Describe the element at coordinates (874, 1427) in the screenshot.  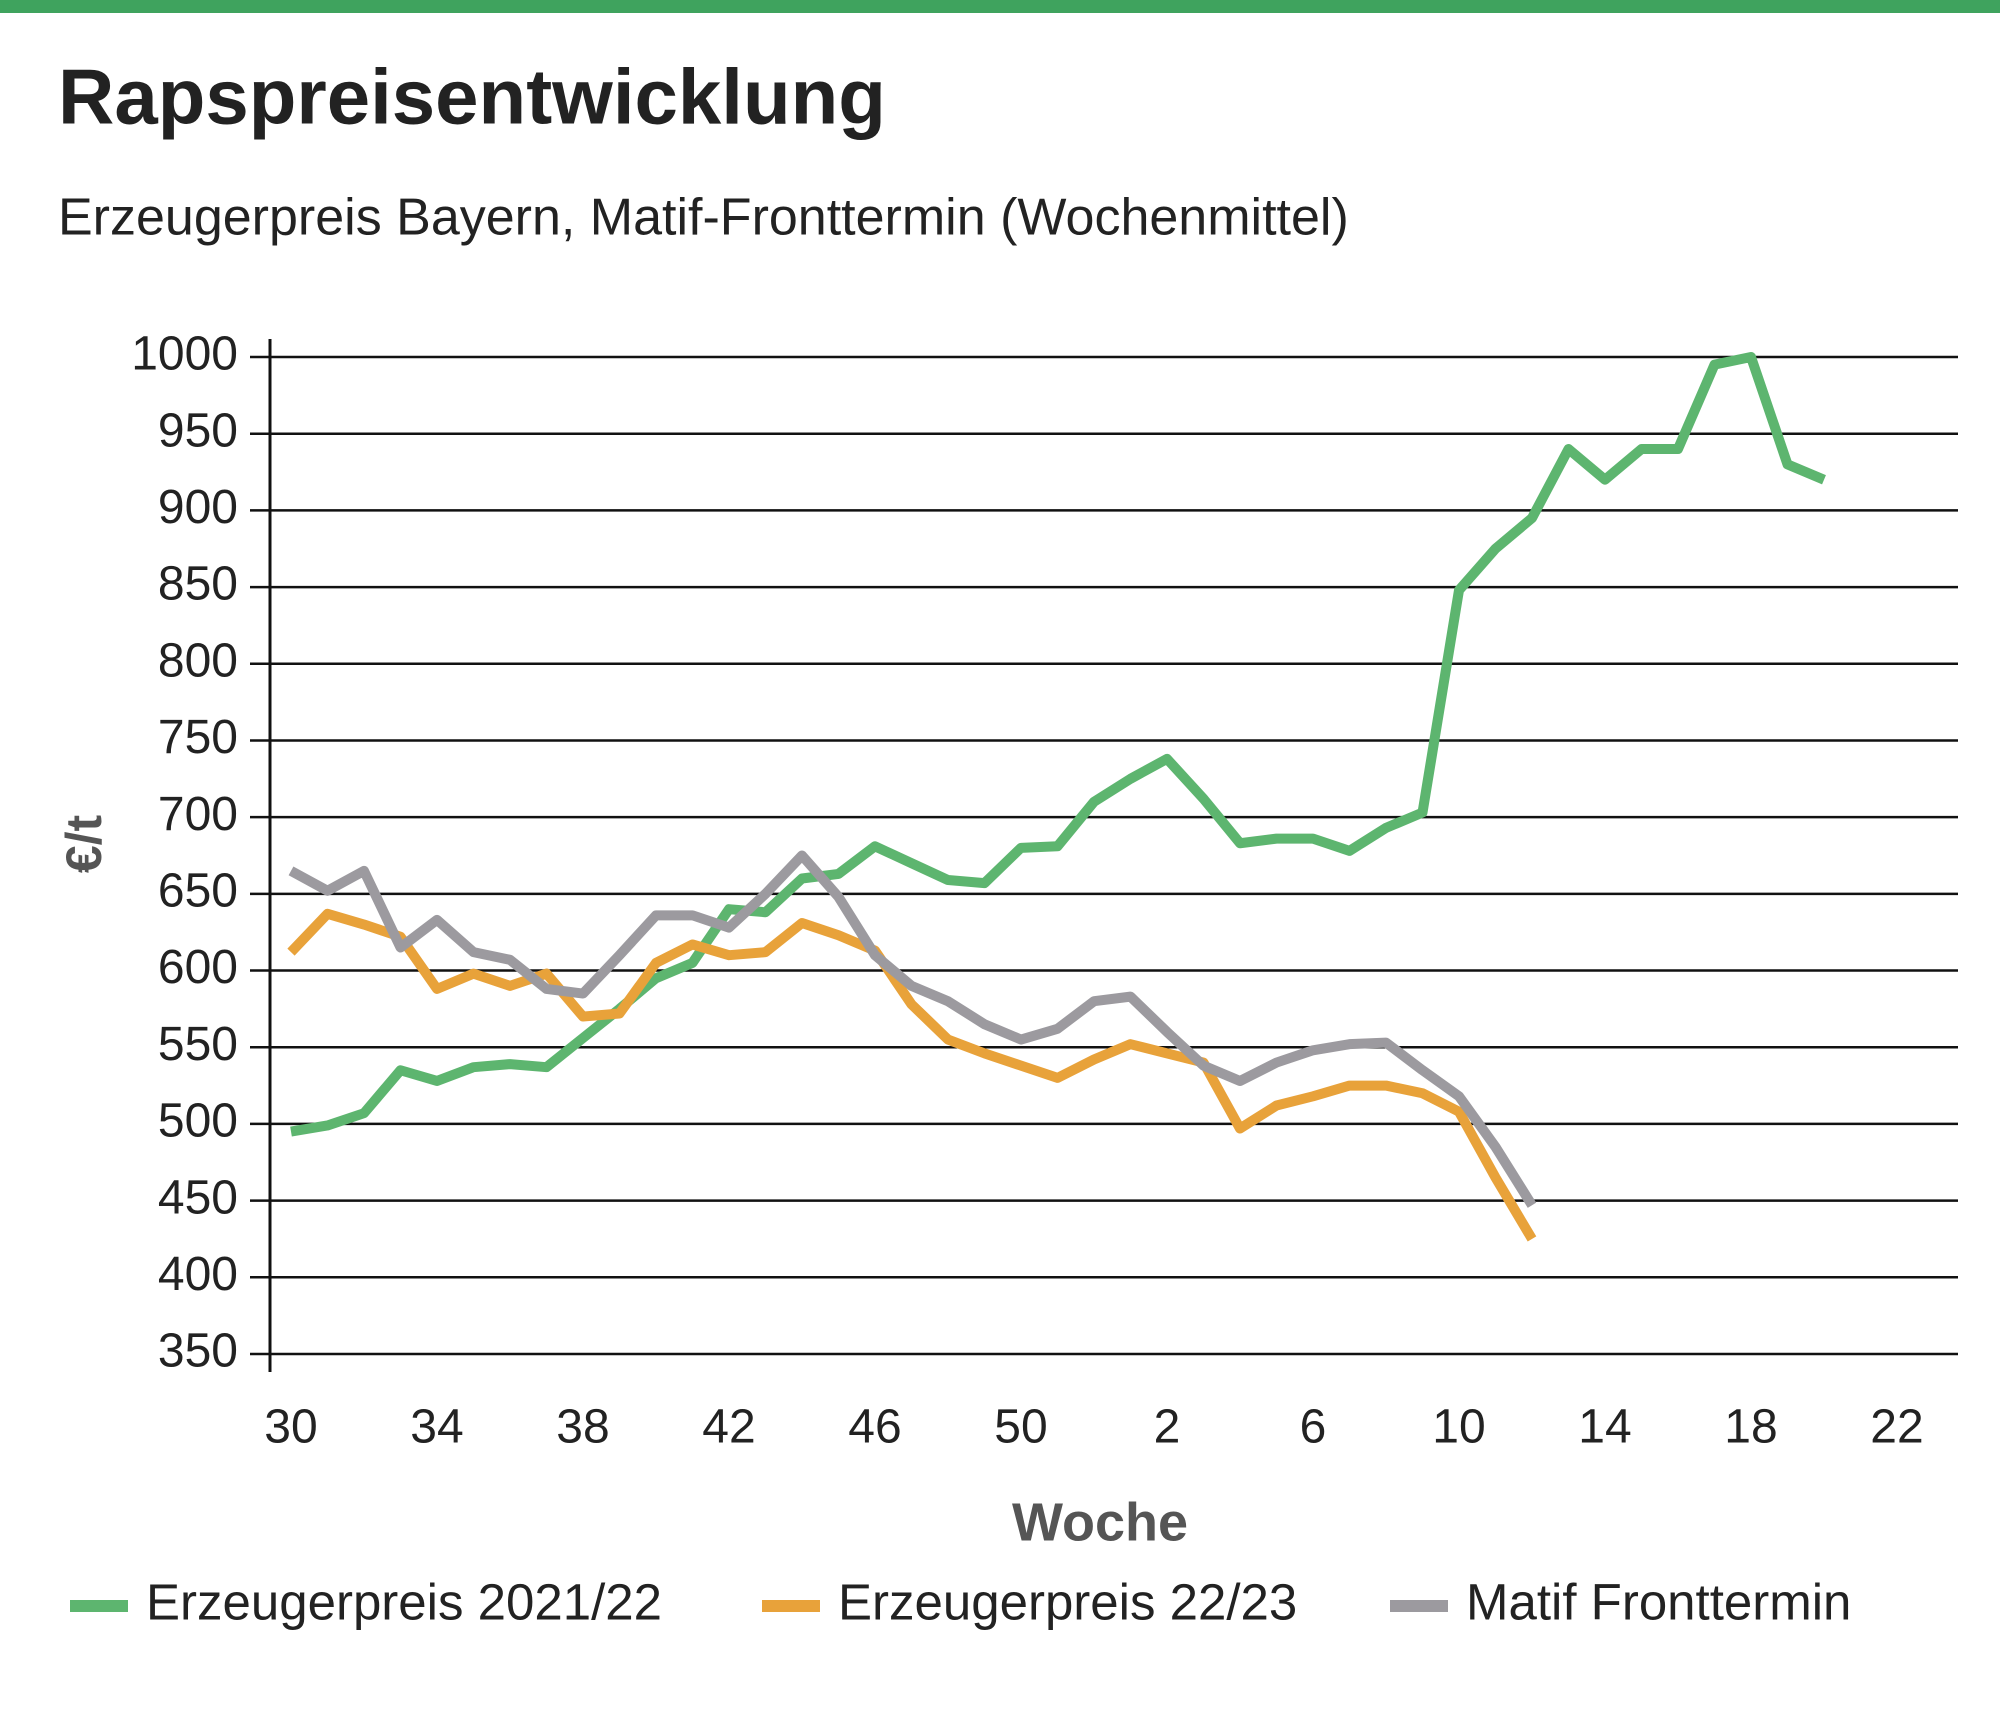
I see `x-tick-label: 46` at that location.